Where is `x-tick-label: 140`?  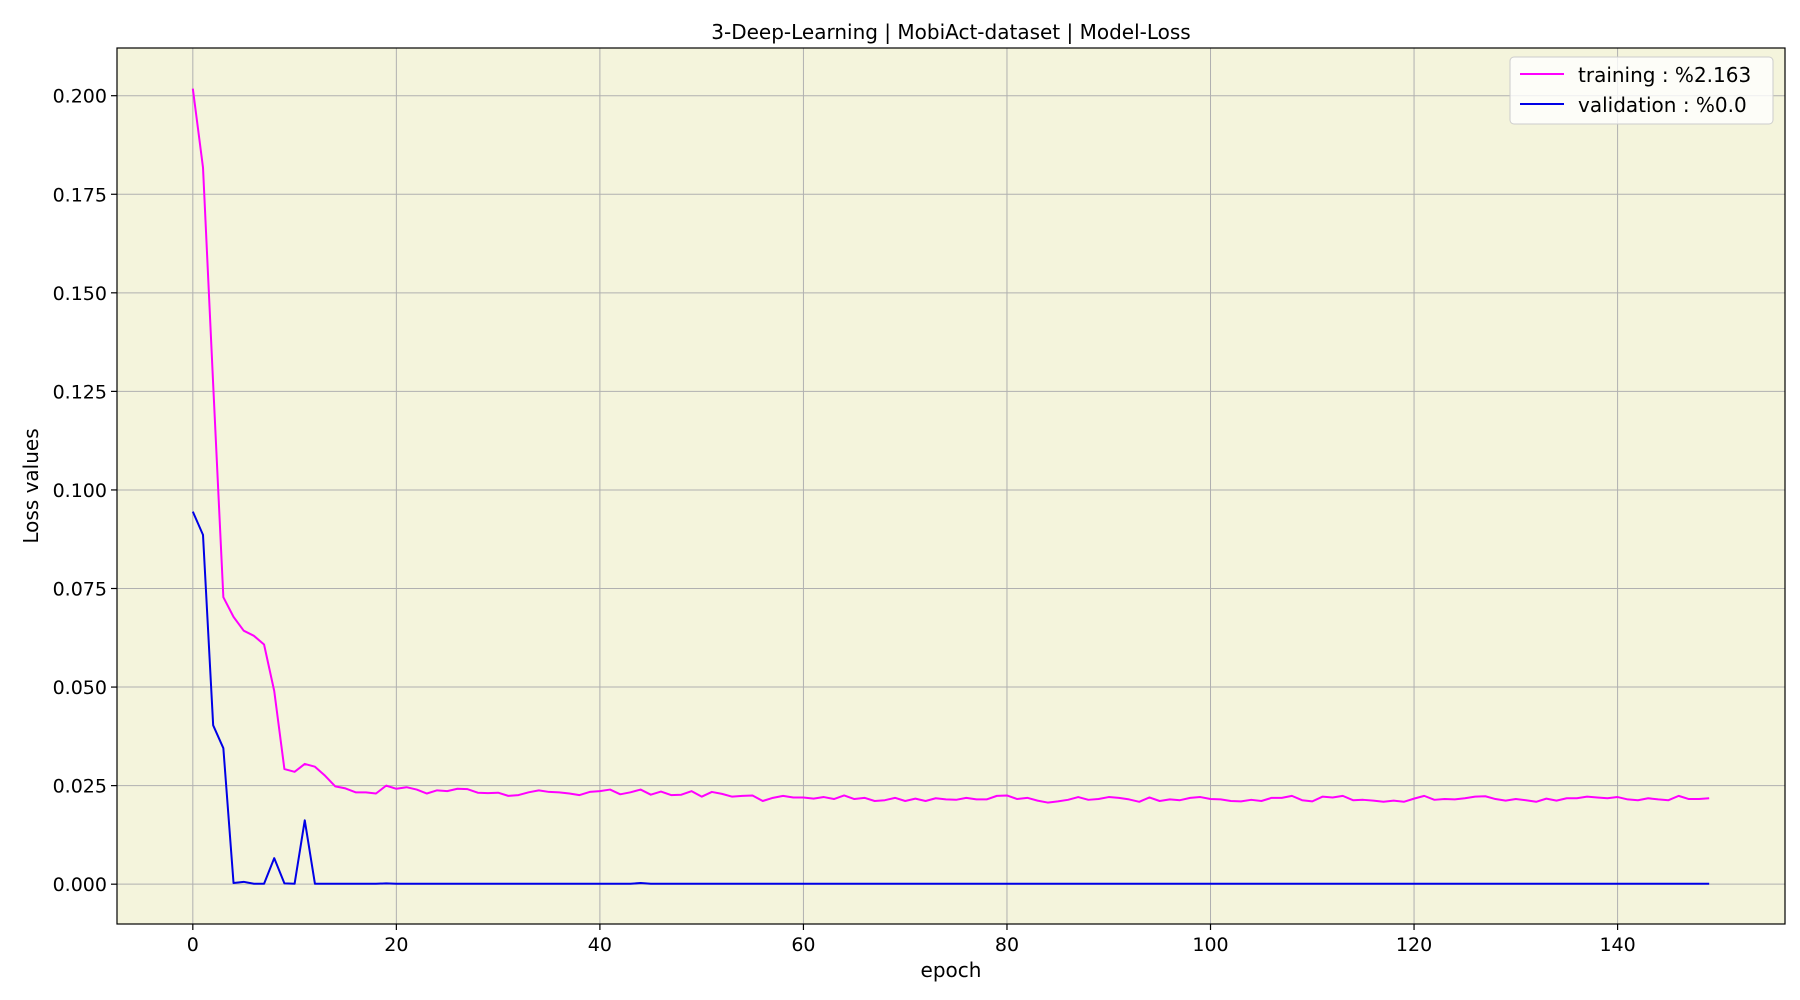 x-tick-label: 140 is located at coordinates (1617, 945).